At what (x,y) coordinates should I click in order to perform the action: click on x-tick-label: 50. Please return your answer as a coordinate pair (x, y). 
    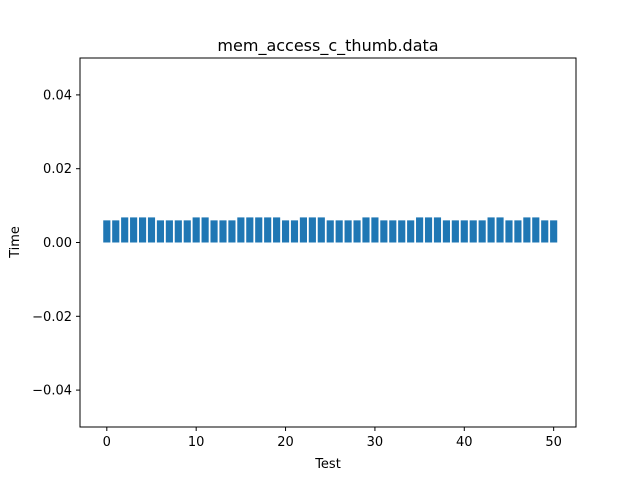
    Looking at the image, I should click on (553, 442).